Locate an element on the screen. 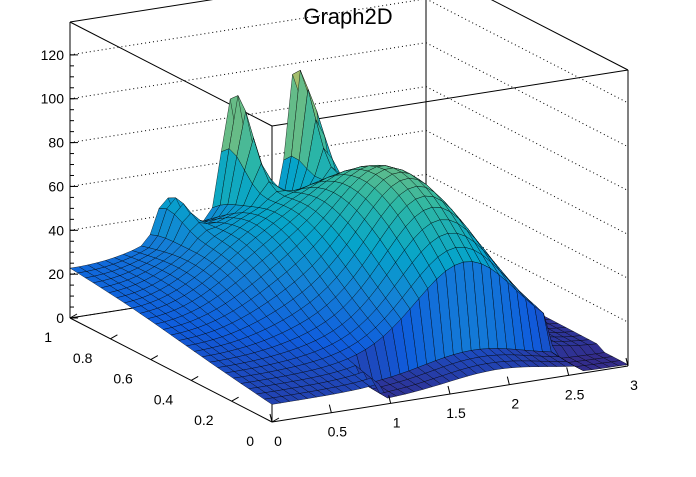  x-tick-label: 2 is located at coordinates (515, 404).